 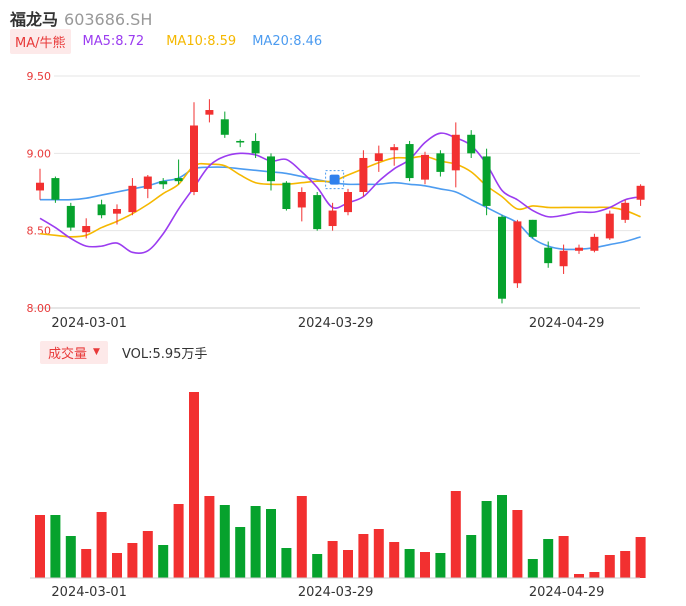 What do you see at coordinates (96, 352) in the screenshot?
I see `caret-down-icon: ▼` at bounding box center [96, 352].